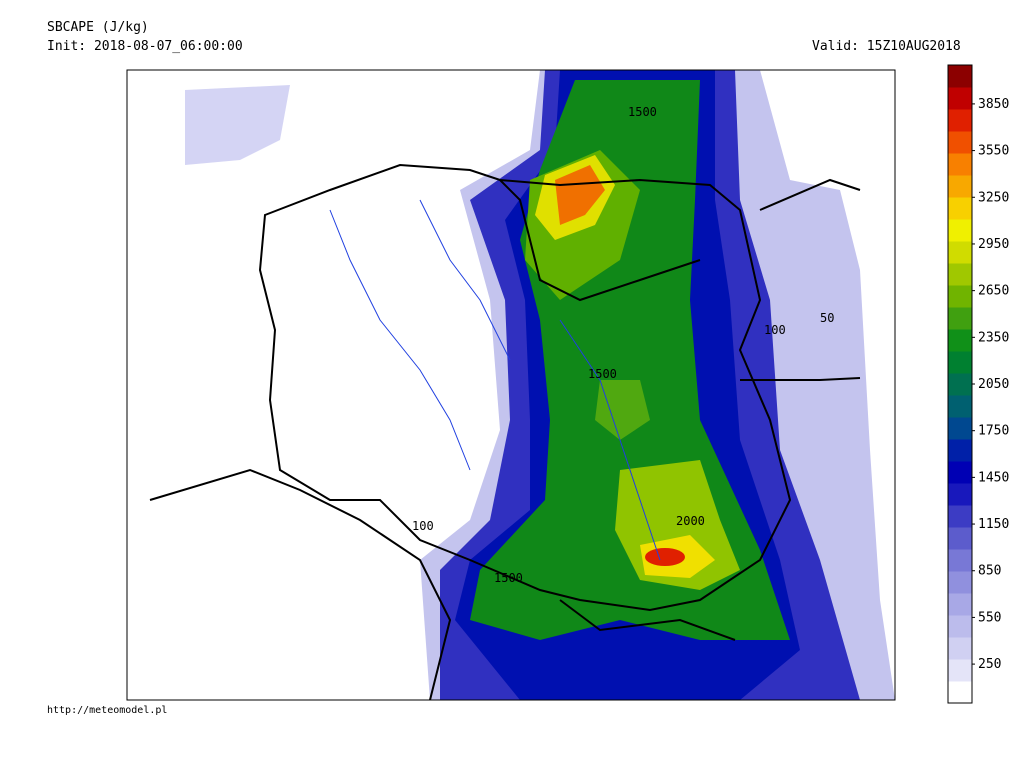  Describe the element at coordinates (145, 46) in the screenshot. I see `init-time: Init: 2018-08-07_06:00:00` at that location.